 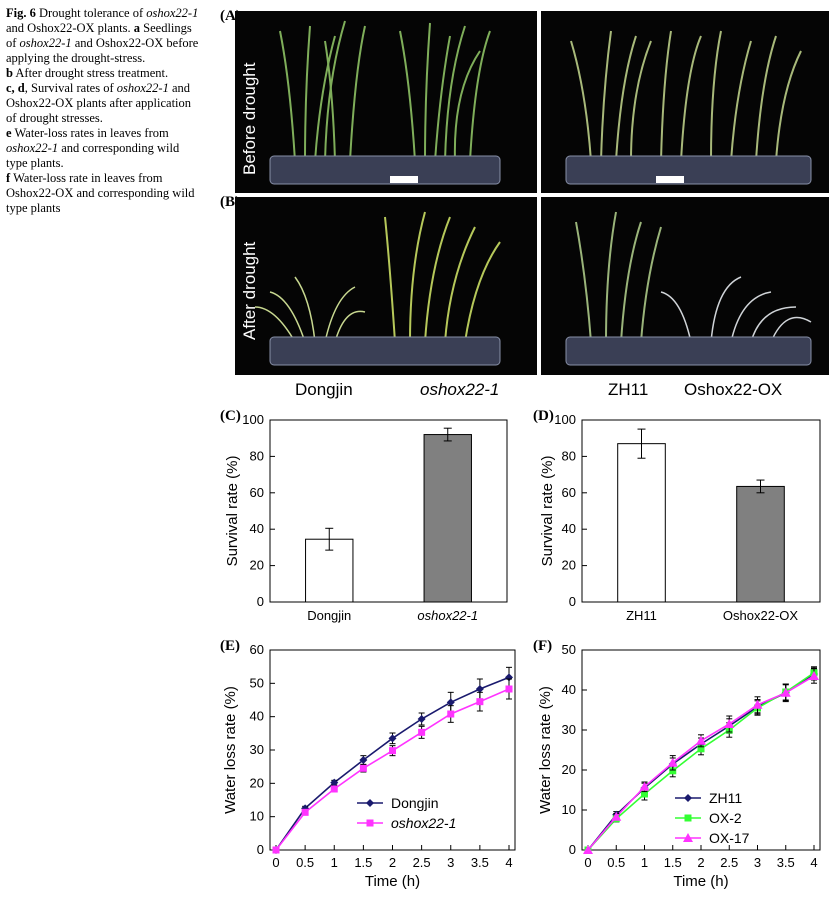 What do you see at coordinates (91, 133) in the screenshot?
I see `caption-e-text: Water-loss rates in leaves from` at bounding box center [91, 133].